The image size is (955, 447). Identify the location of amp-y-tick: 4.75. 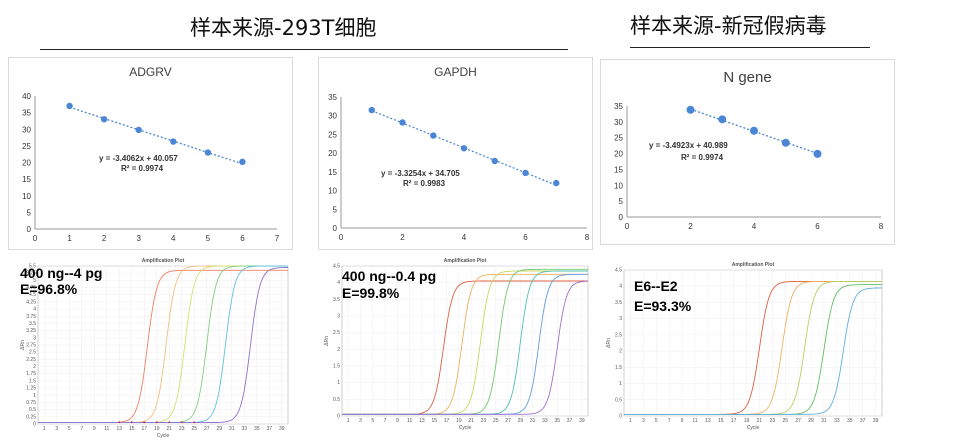
(31, 288).